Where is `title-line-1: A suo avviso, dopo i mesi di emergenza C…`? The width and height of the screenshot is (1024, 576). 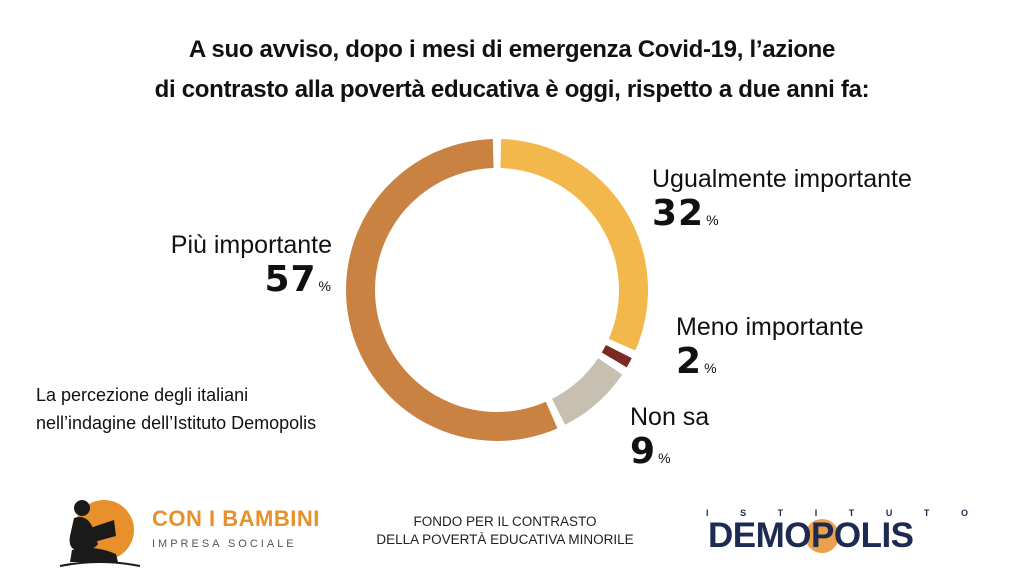 title-line-1: A suo avviso, dopo i mesi di emergenza C… is located at coordinates (512, 49).